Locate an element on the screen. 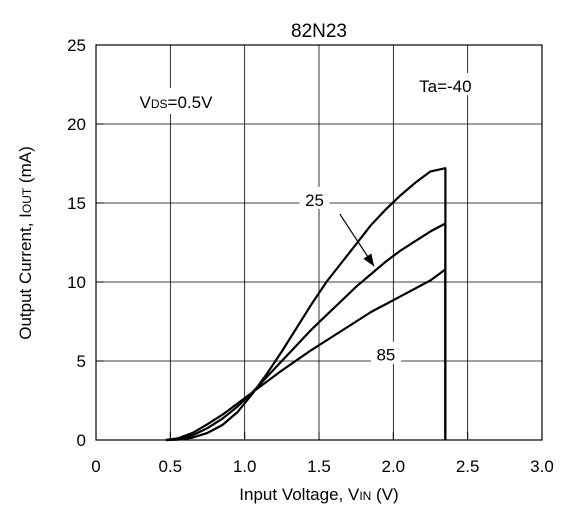 Image resolution: width=571 pixels, height=507 pixels. y-tick-label: 10 is located at coordinates (76, 282).